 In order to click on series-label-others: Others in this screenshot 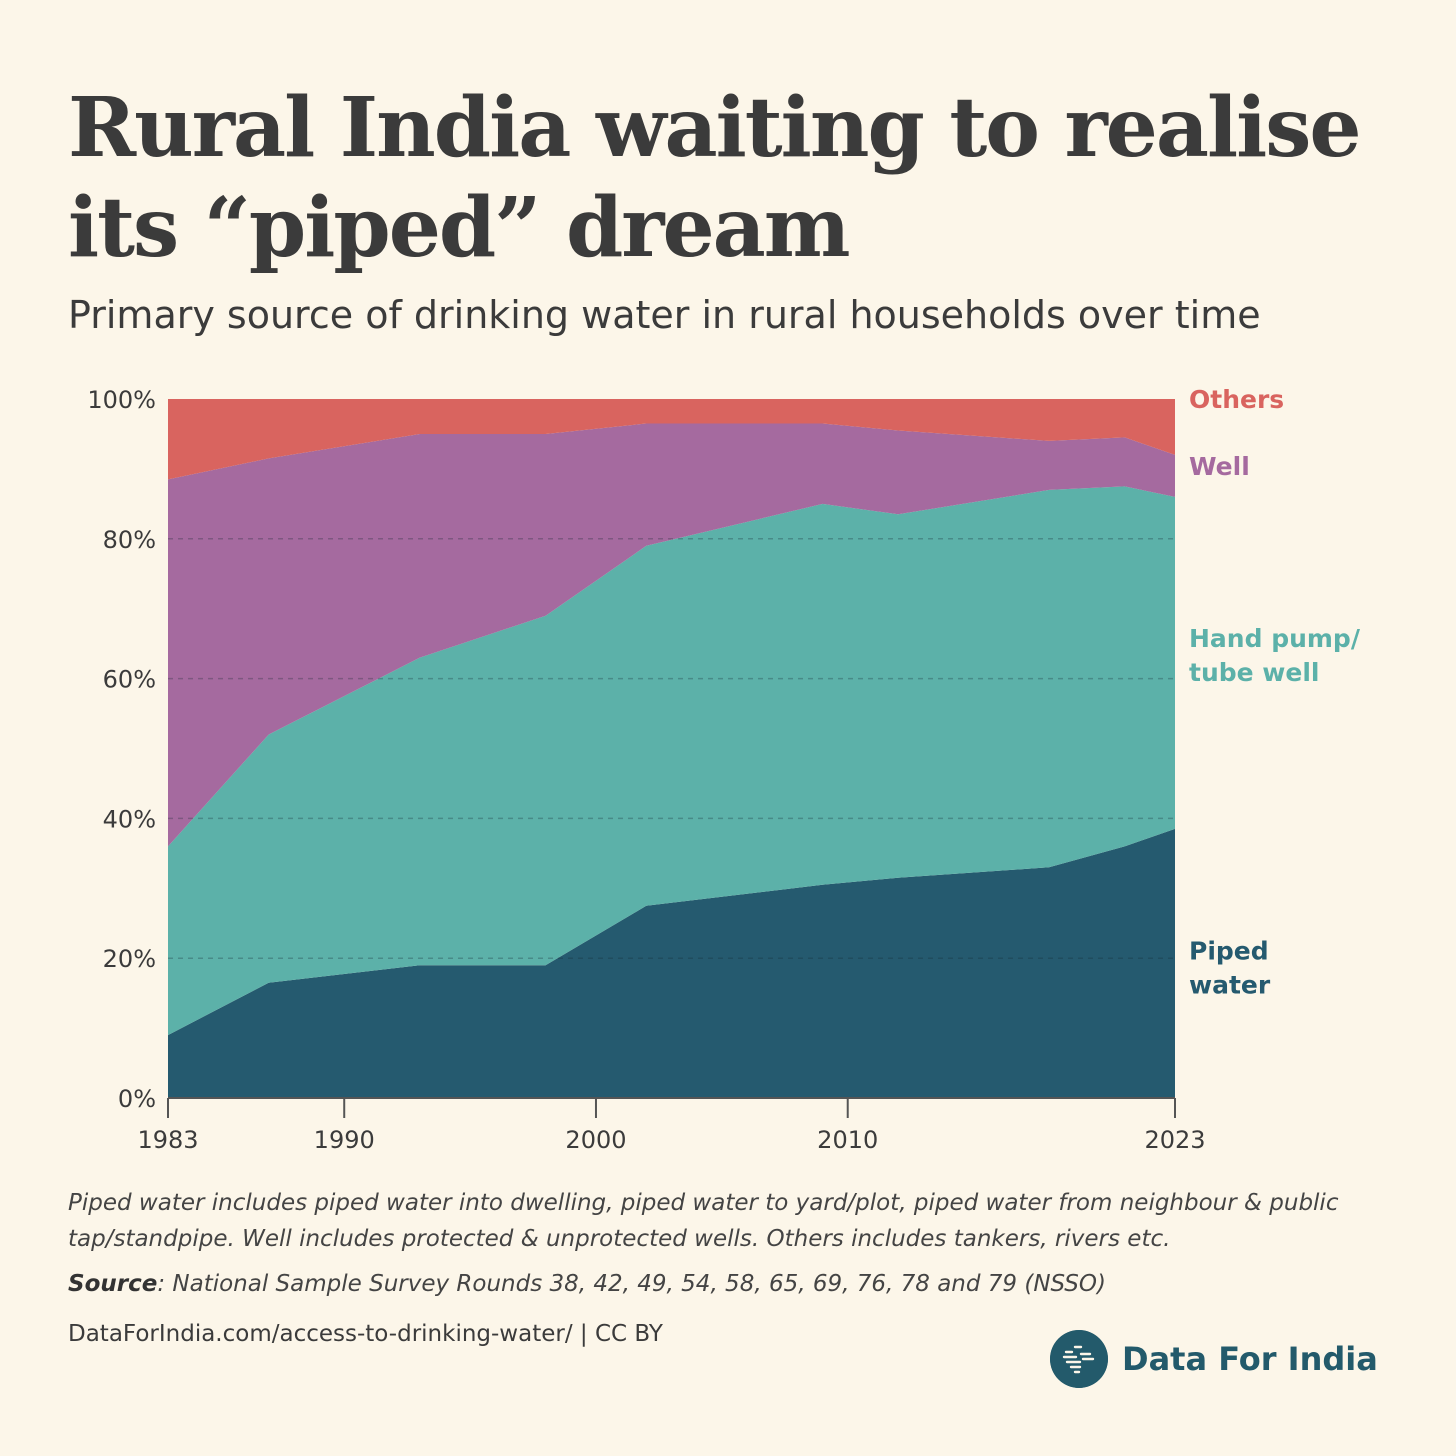, I will do `click(1236, 399)`.